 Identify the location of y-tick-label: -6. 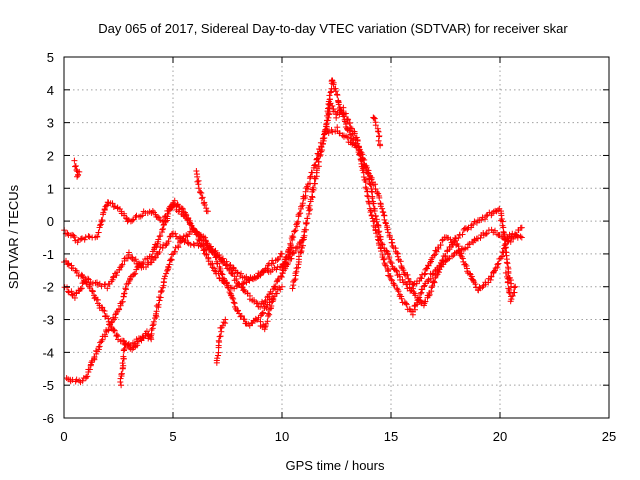
(48, 418).